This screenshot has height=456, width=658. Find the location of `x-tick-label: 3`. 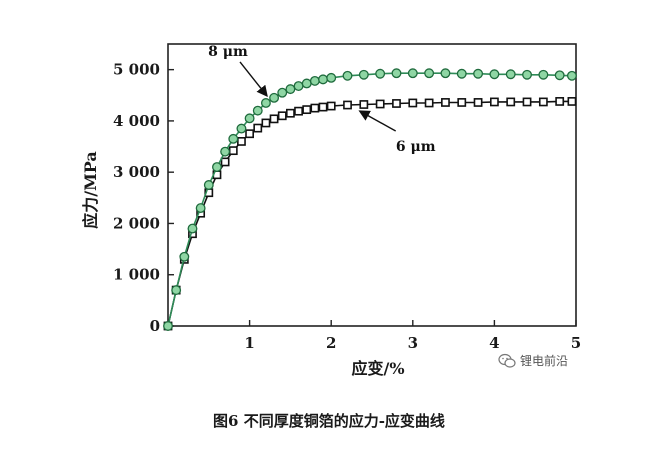

x-tick-label: 3 is located at coordinates (413, 343).